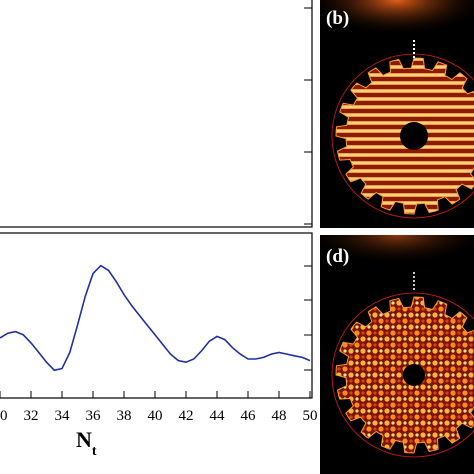 The height and width of the screenshot is (474, 474). What do you see at coordinates (414, 136) in the screenshot?
I see `field-map-b-core` at bounding box center [414, 136].